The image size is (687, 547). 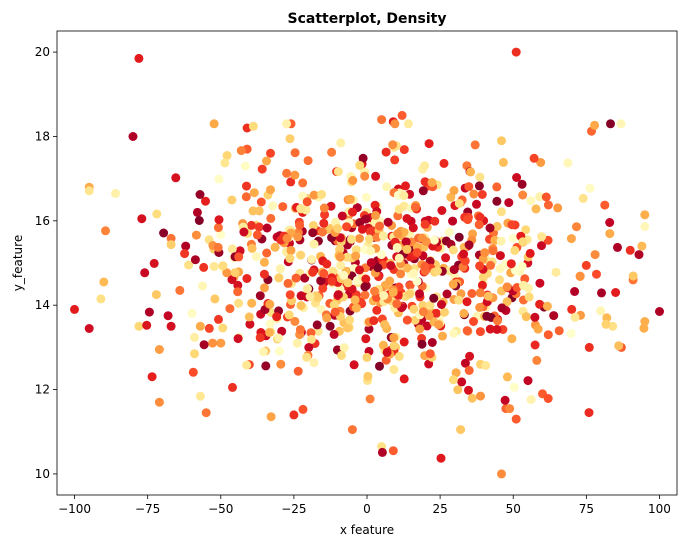 I want to click on y-tick-label: 14, so click(x=42, y=305).